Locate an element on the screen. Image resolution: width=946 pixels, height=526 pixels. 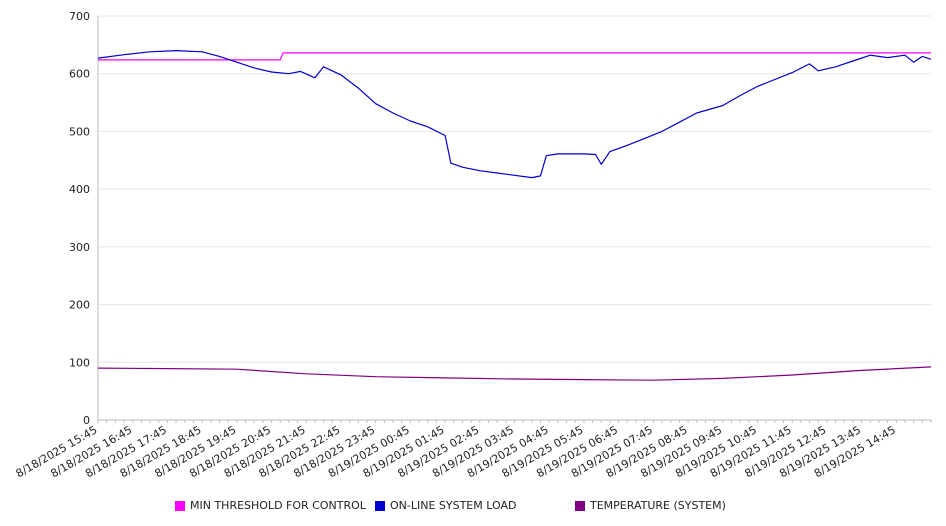
legend-label-system-load: ON-LINE SYSTEM LOAD is located at coordinates (453, 505).